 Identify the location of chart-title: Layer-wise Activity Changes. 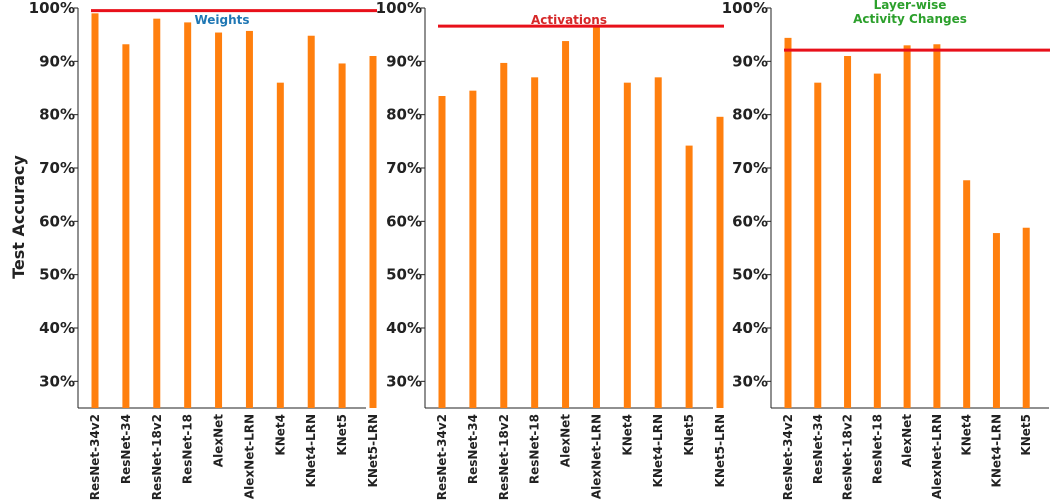
(910, 13).